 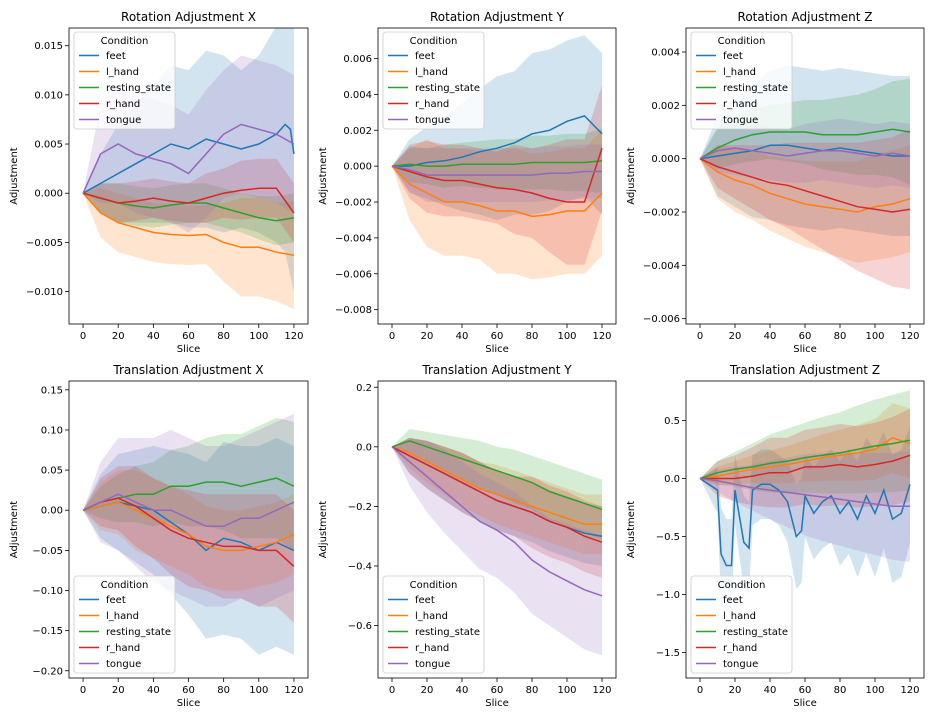 I want to click on y-tick-label: 0.015, so click(x=48, y=46).